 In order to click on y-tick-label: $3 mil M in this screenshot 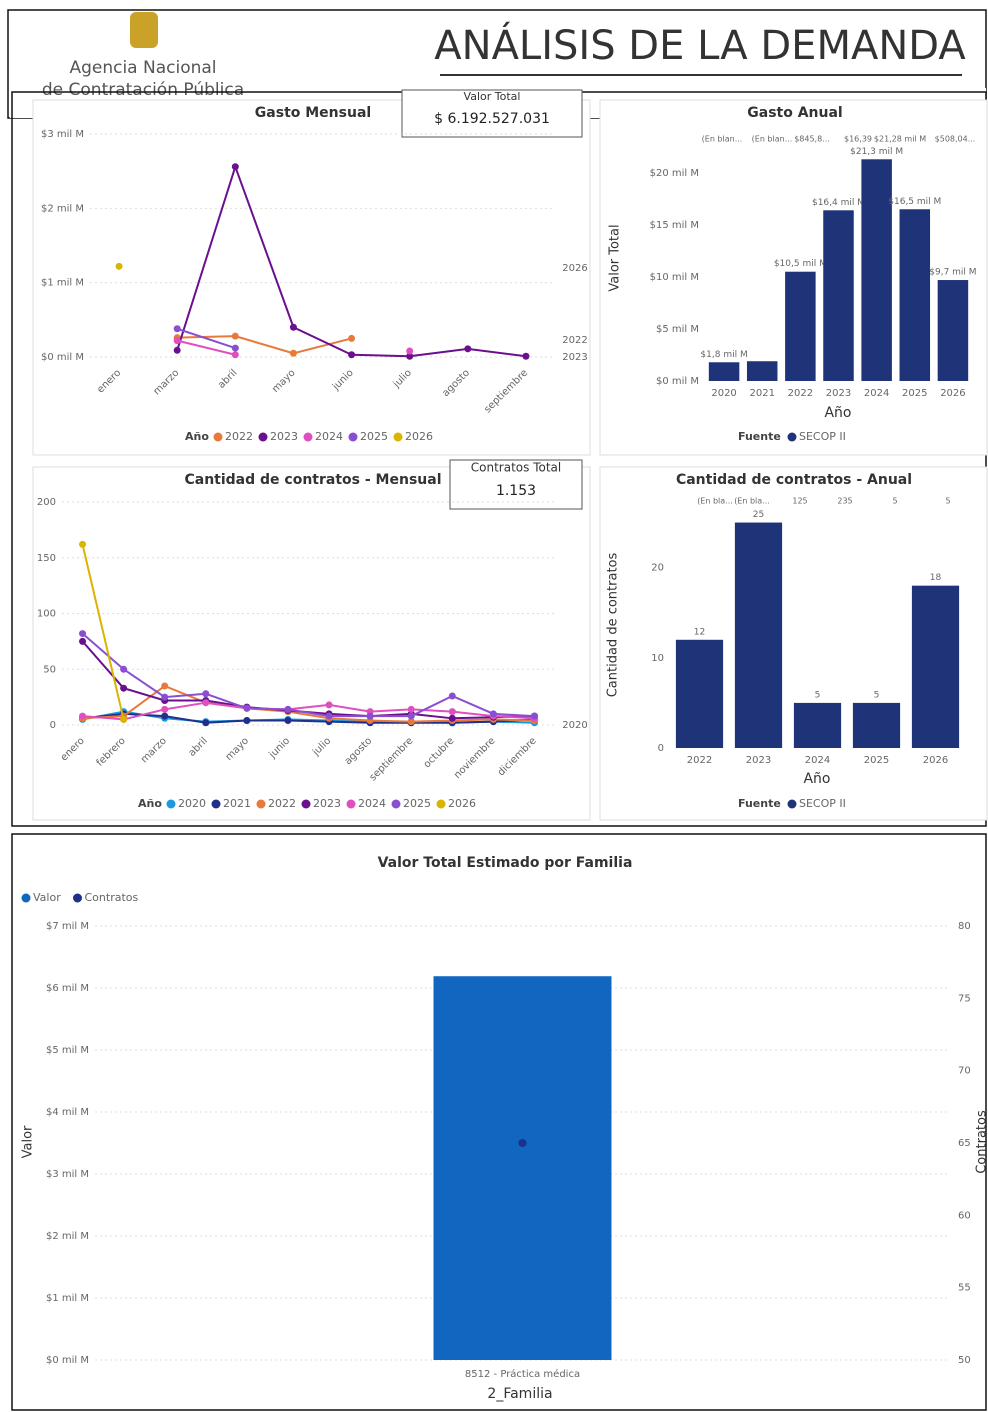, I will do `click(67, 1174)`.